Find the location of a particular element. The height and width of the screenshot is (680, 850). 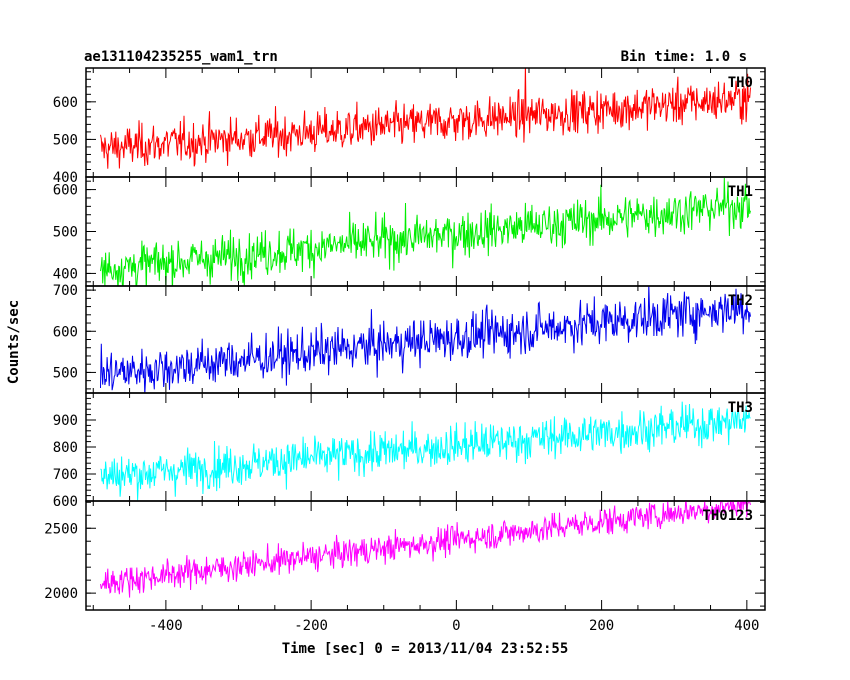

channel-label-th0: TH0 is located at coordinates (740, 83).